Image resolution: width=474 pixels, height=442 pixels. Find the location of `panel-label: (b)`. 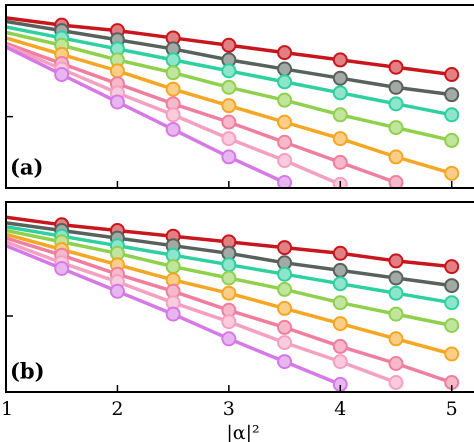

panel-label: (b) is located at coordinates (27, 371).